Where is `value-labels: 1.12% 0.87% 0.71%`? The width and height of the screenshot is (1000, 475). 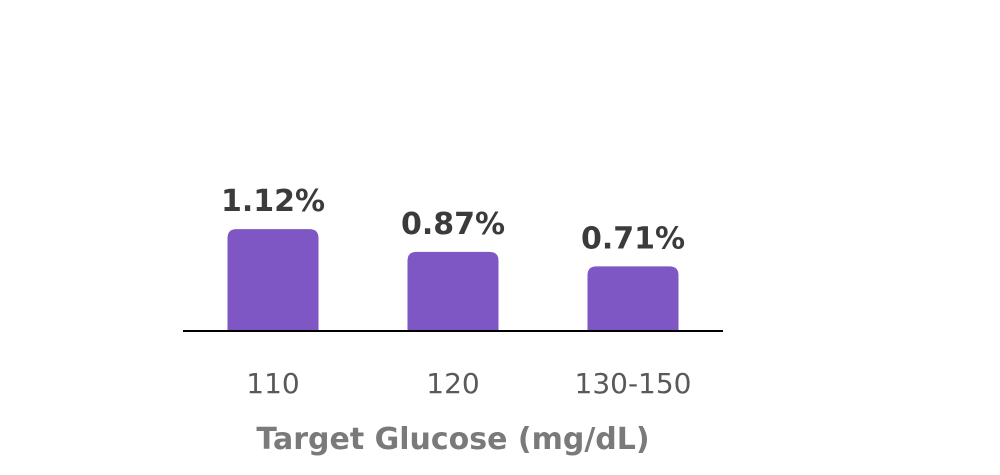 value-labels: 1.12% 0.87% 0.71% is located at coordinates (453, 220).